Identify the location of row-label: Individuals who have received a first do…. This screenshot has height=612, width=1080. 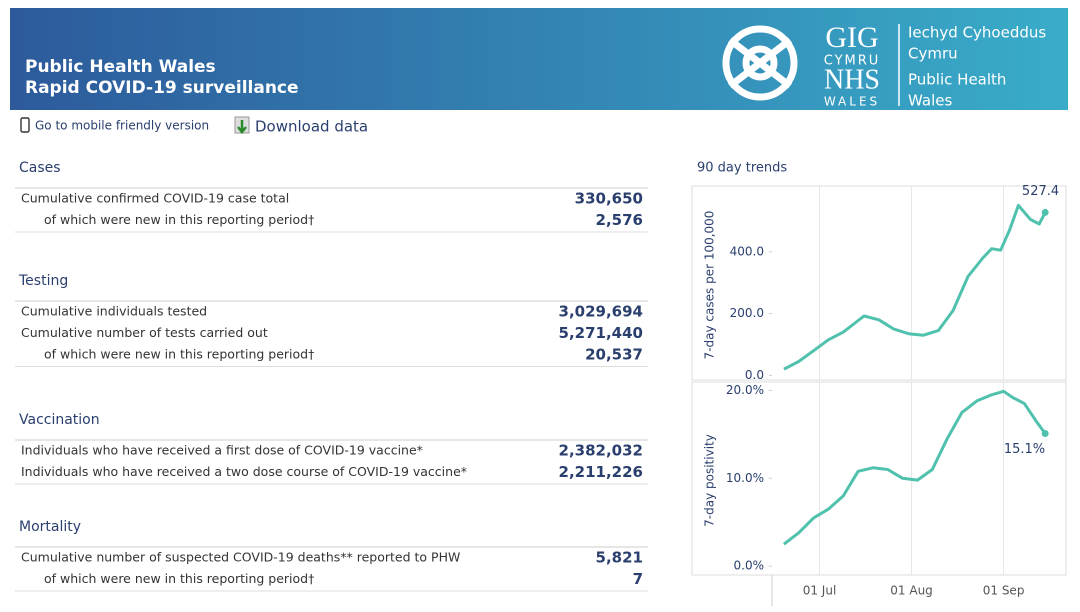
(222, 450).